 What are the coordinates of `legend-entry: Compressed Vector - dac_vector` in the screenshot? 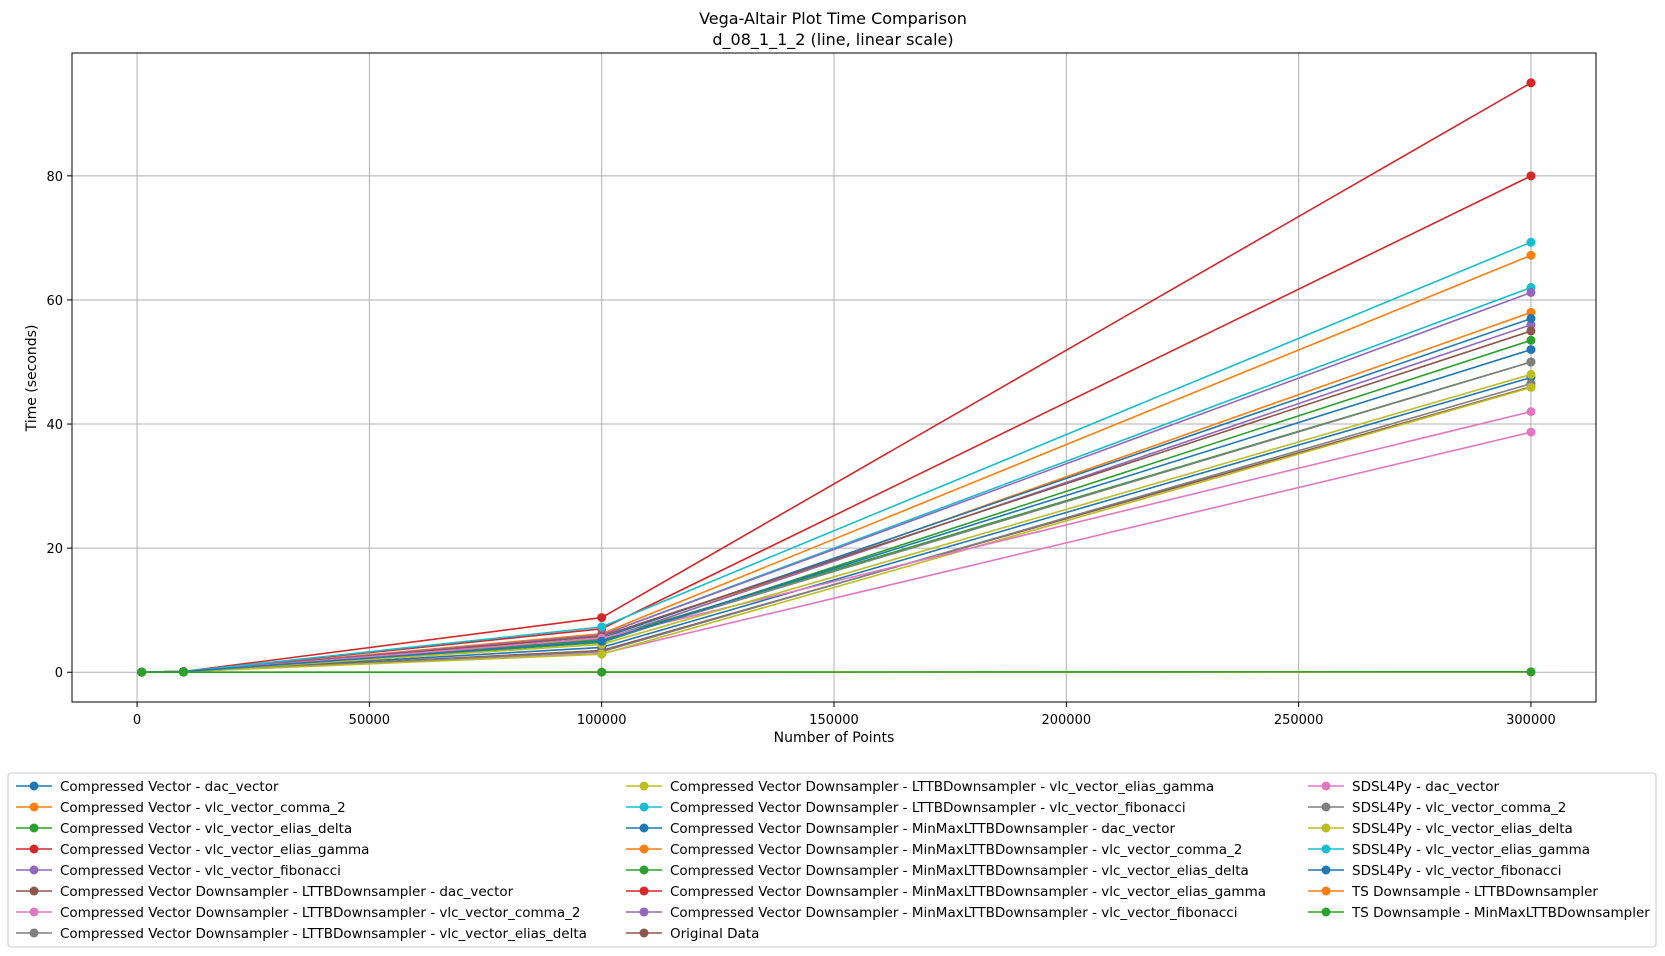 It's located at (147, 787).